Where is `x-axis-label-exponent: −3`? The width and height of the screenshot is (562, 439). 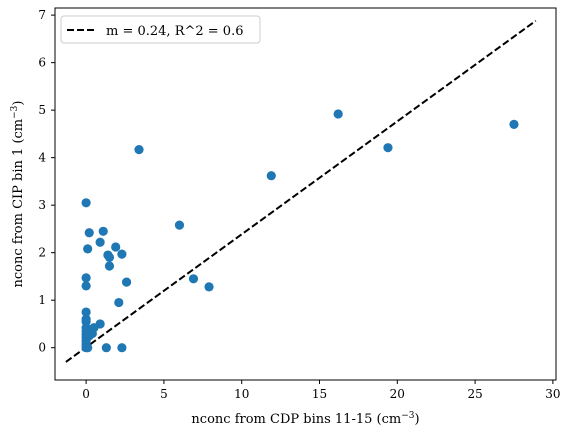 x-axis-label-exponent: −3 is located at coordinates (408, 416).